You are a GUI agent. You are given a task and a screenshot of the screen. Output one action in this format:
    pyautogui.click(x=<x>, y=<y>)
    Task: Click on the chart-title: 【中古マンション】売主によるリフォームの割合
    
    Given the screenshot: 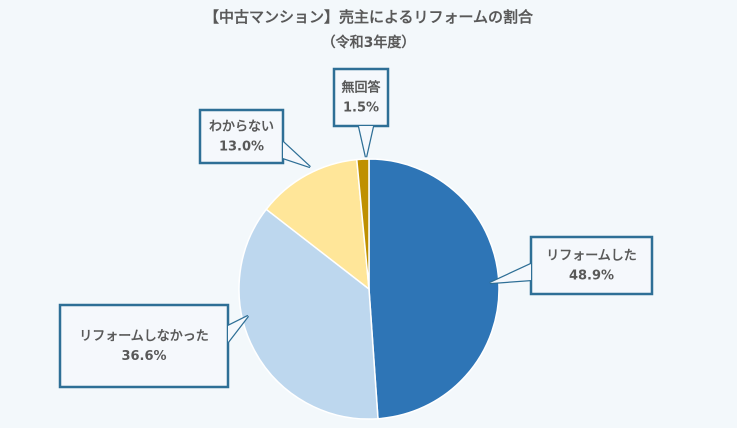 What is the action you would take?
    pyautogui.click(x=368, y=17)
    